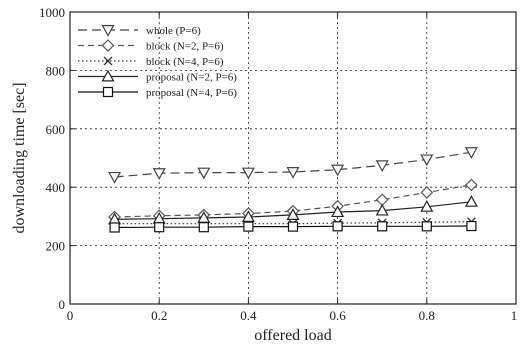  What do you see at coordinates (292, 335) in the screenshot?
I see `x-axis-title: offered load` at bounding box center [292, 335].